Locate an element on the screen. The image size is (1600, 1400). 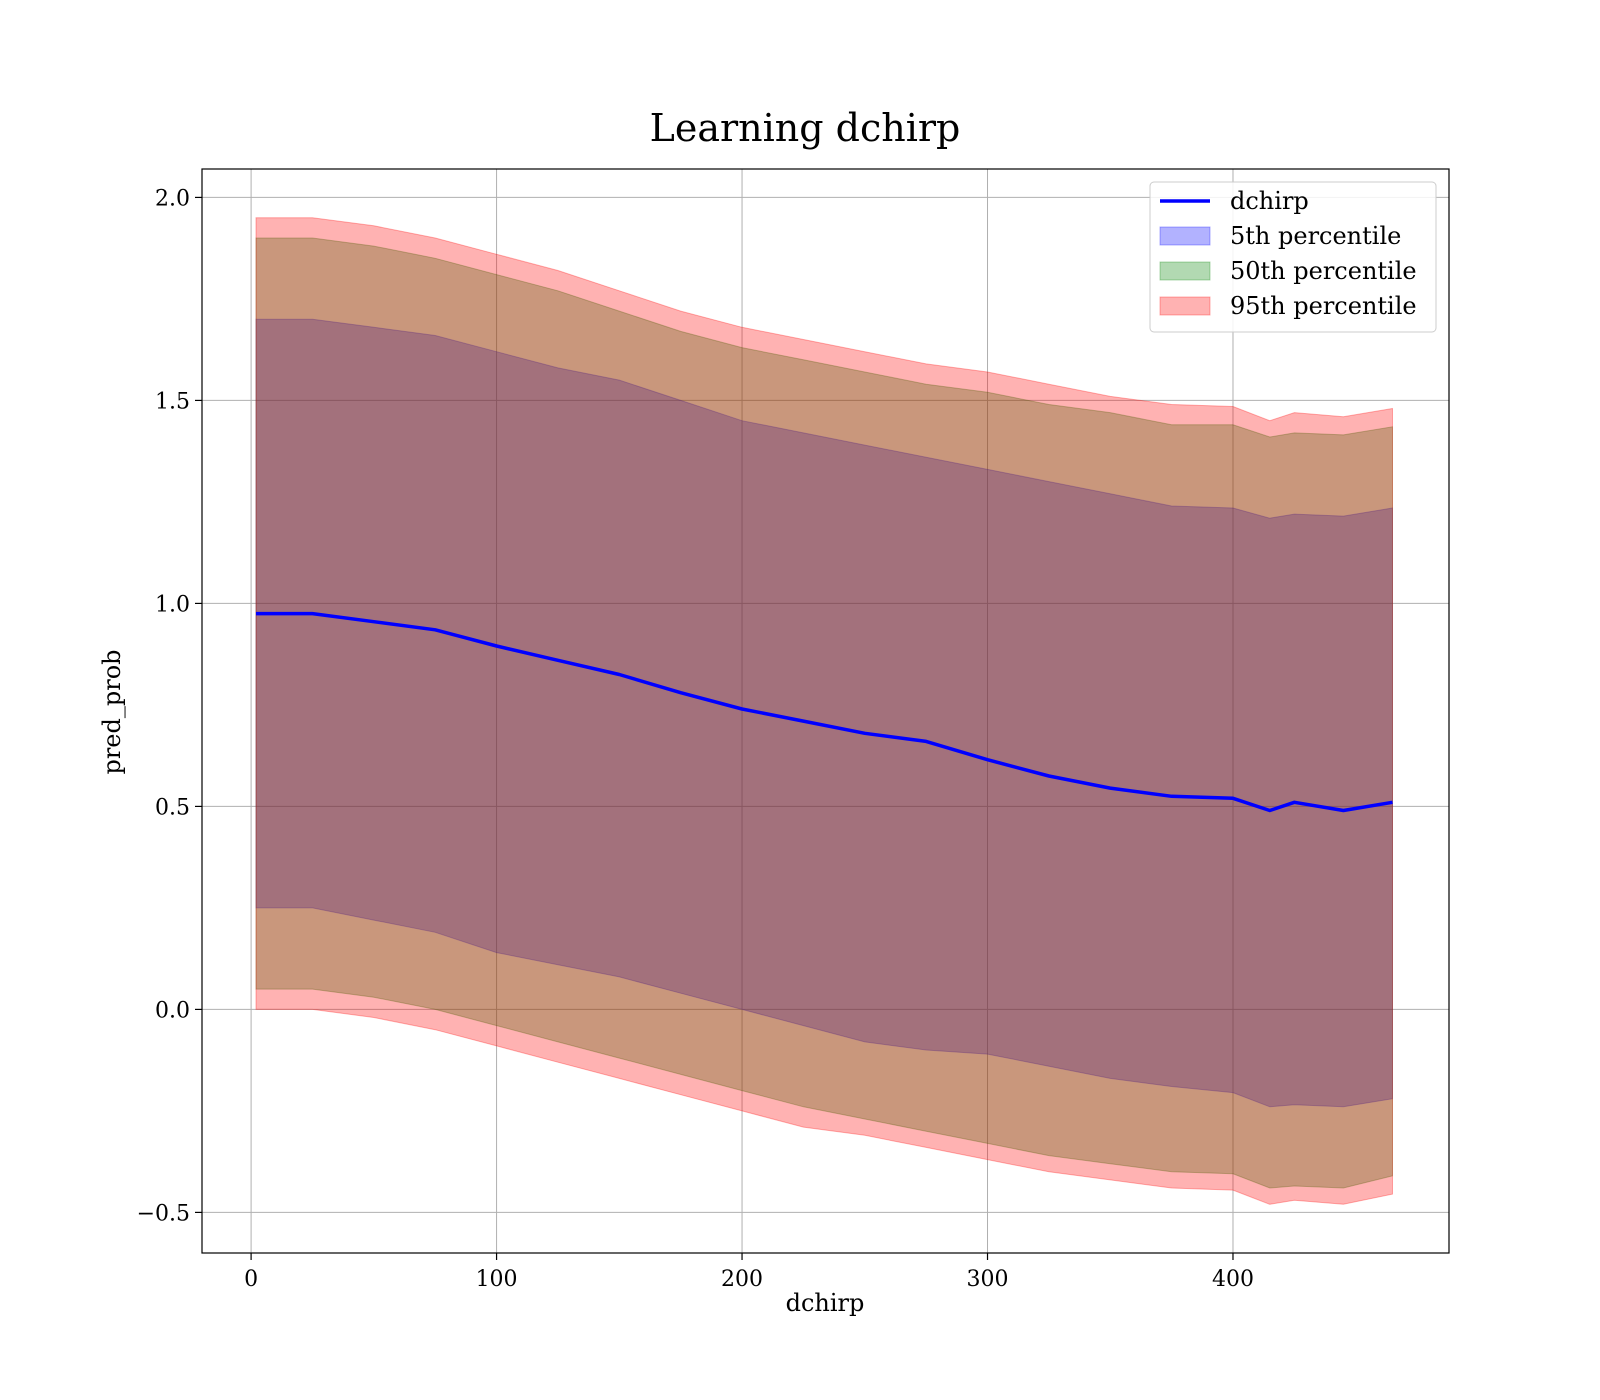
x-tick-label: 300 is located at coordinates (988, 1279).